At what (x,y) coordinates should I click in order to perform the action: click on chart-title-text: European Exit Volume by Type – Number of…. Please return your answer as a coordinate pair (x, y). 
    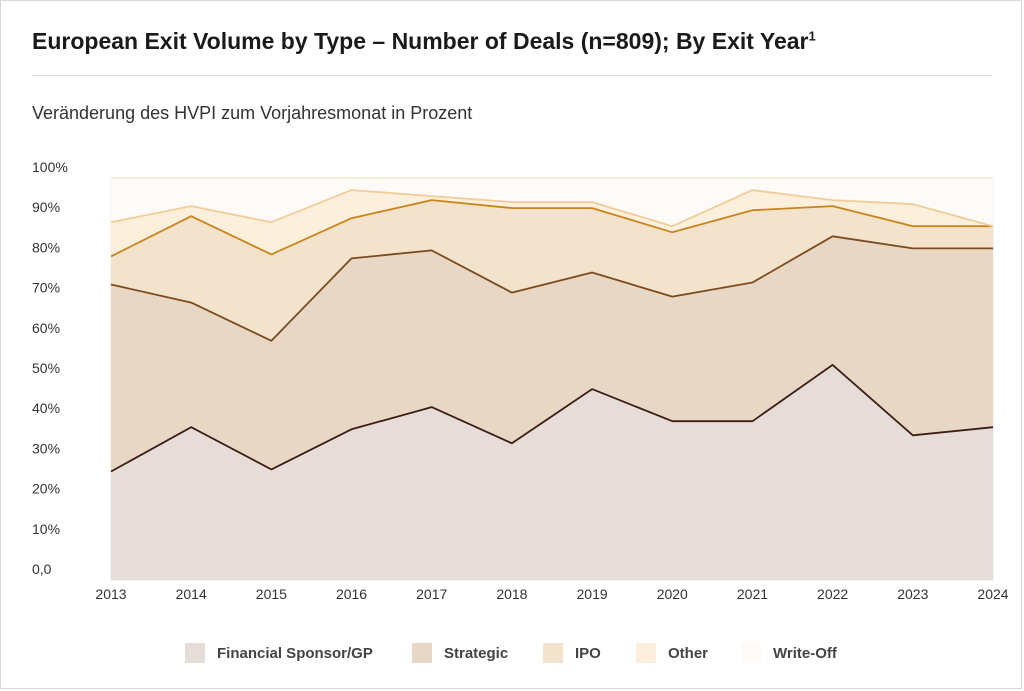
    Looking at the image, I should click on (420, 41).